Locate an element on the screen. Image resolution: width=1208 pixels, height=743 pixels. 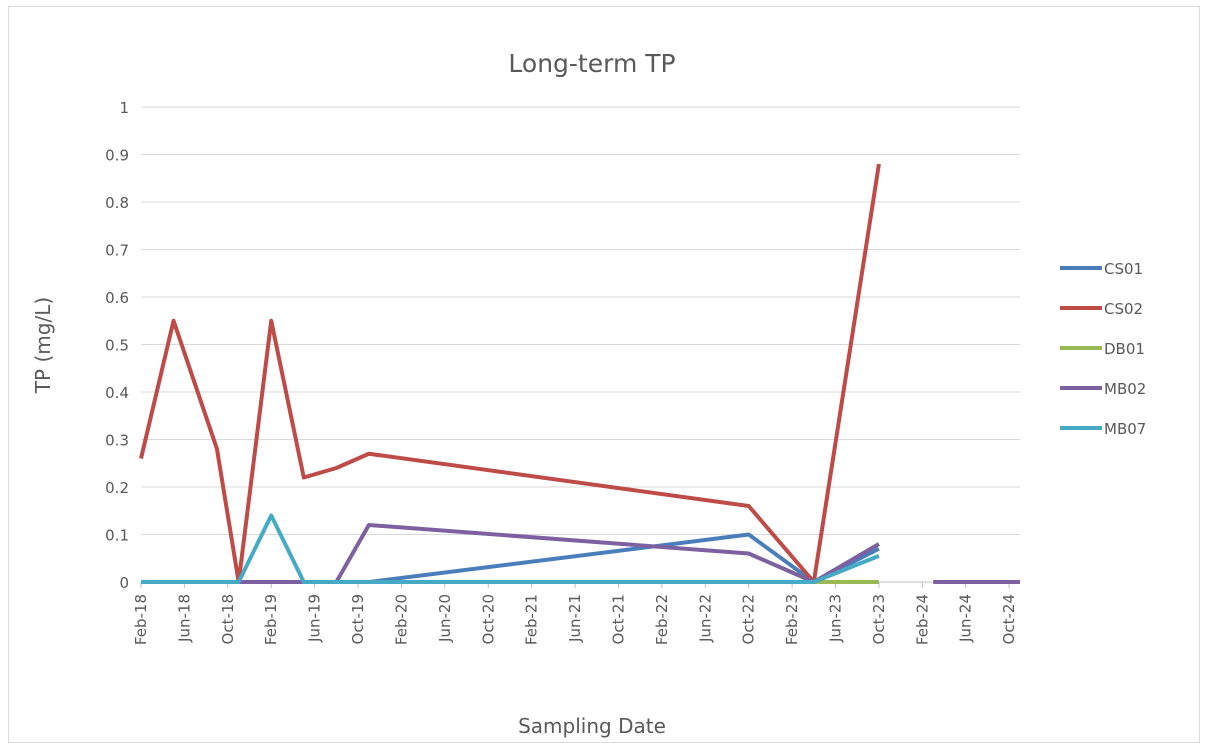
x-tick-label: Feb-20 is located at coordinates (401, 619).